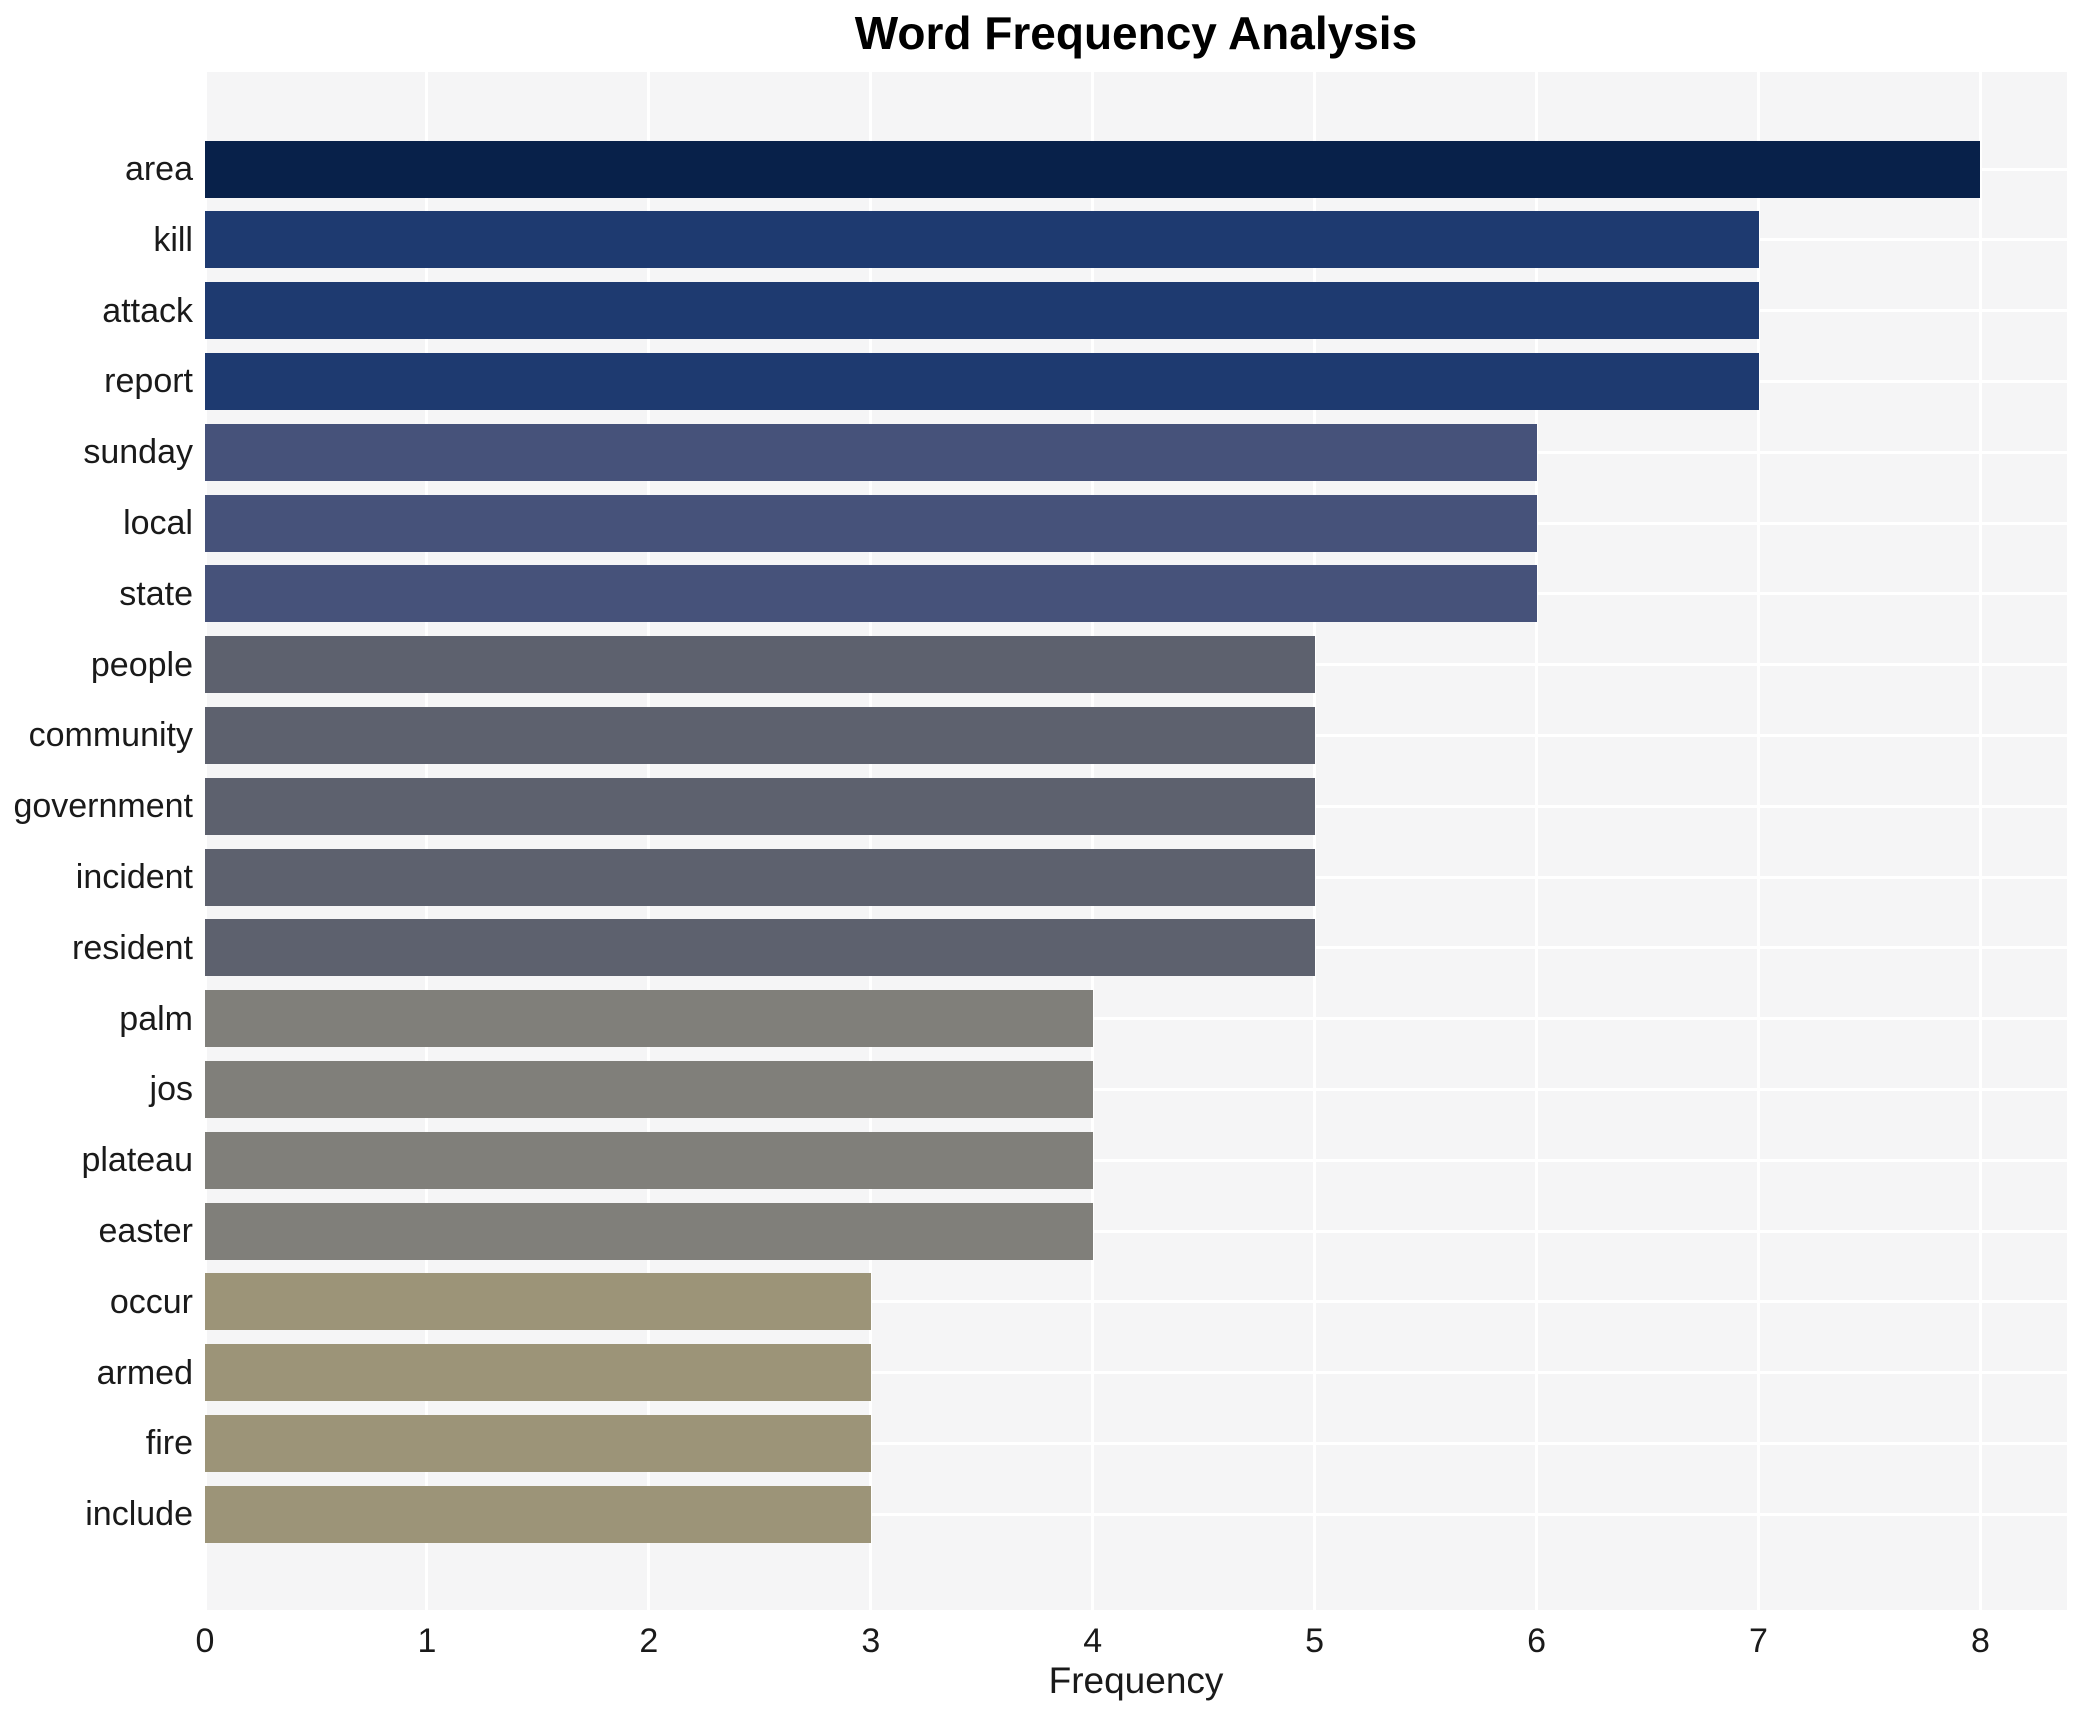 Image resolution: width=2085 pixels, height=1710 pixels. What do you see at coordinates (760, 735) in the screenshot?
I see `bar-community` at bounding box center [760, 735].